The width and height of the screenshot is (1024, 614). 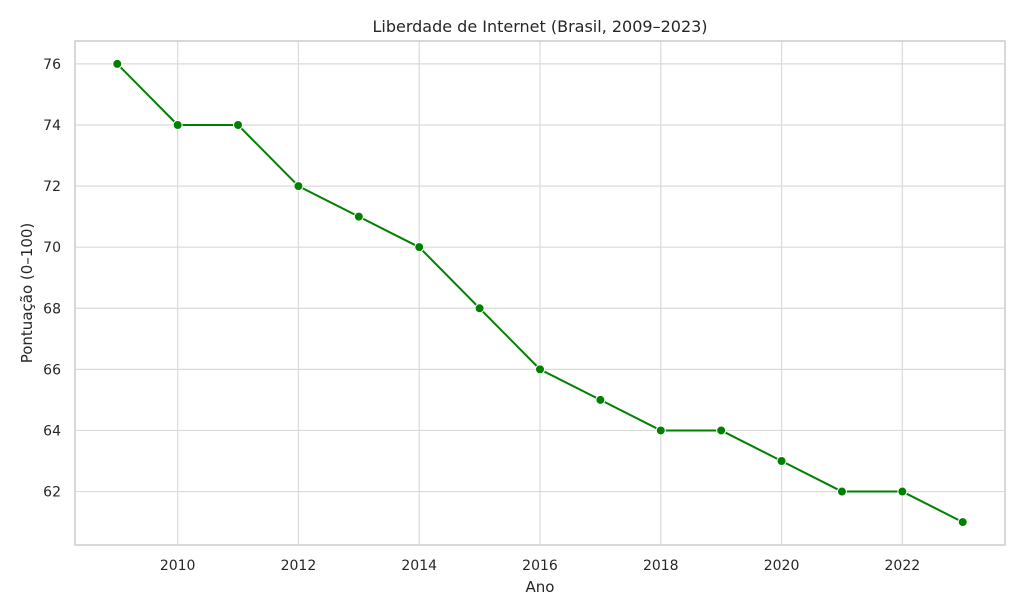 What do you see at coordinates (178, 566) in the screenshot?
I see `x-tick-label: 2010` at bounding box center [178, 566].